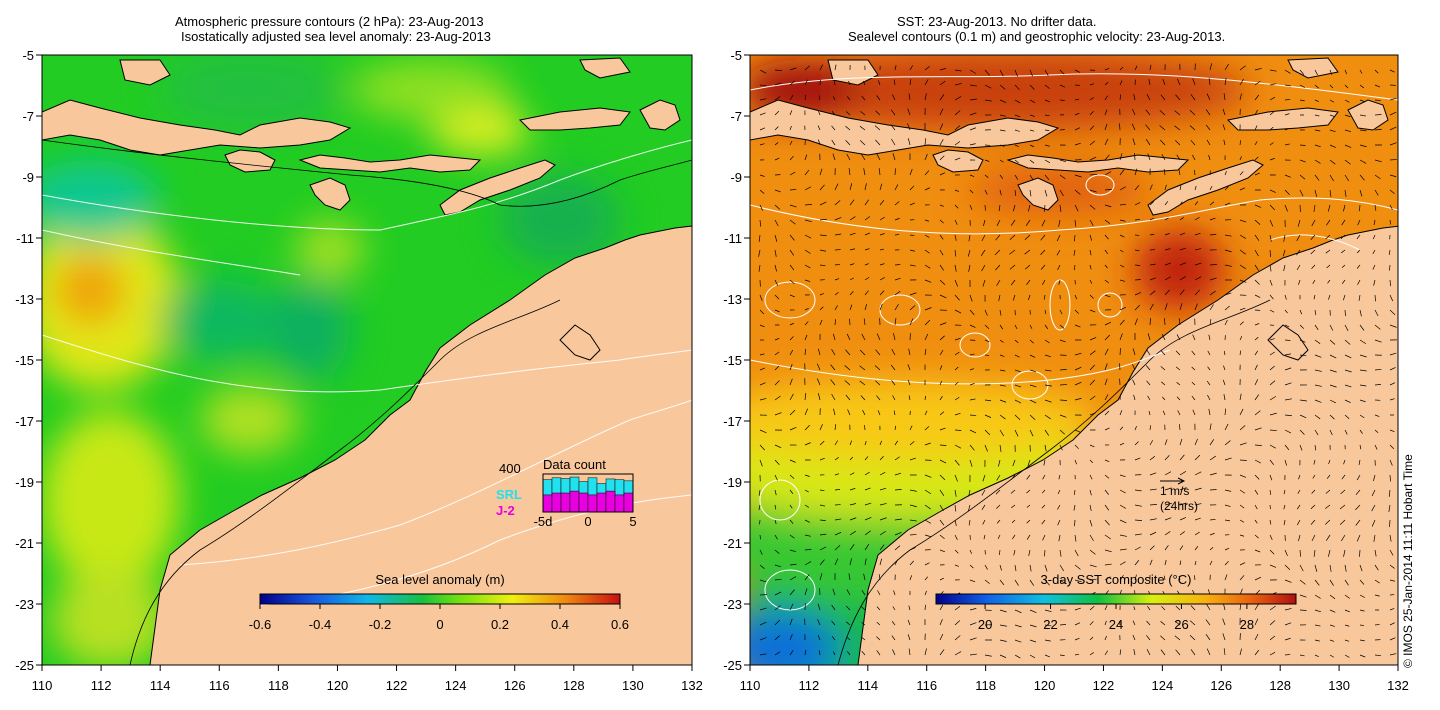  I want to click on left-lon-tick: 112, so click(101, 685).